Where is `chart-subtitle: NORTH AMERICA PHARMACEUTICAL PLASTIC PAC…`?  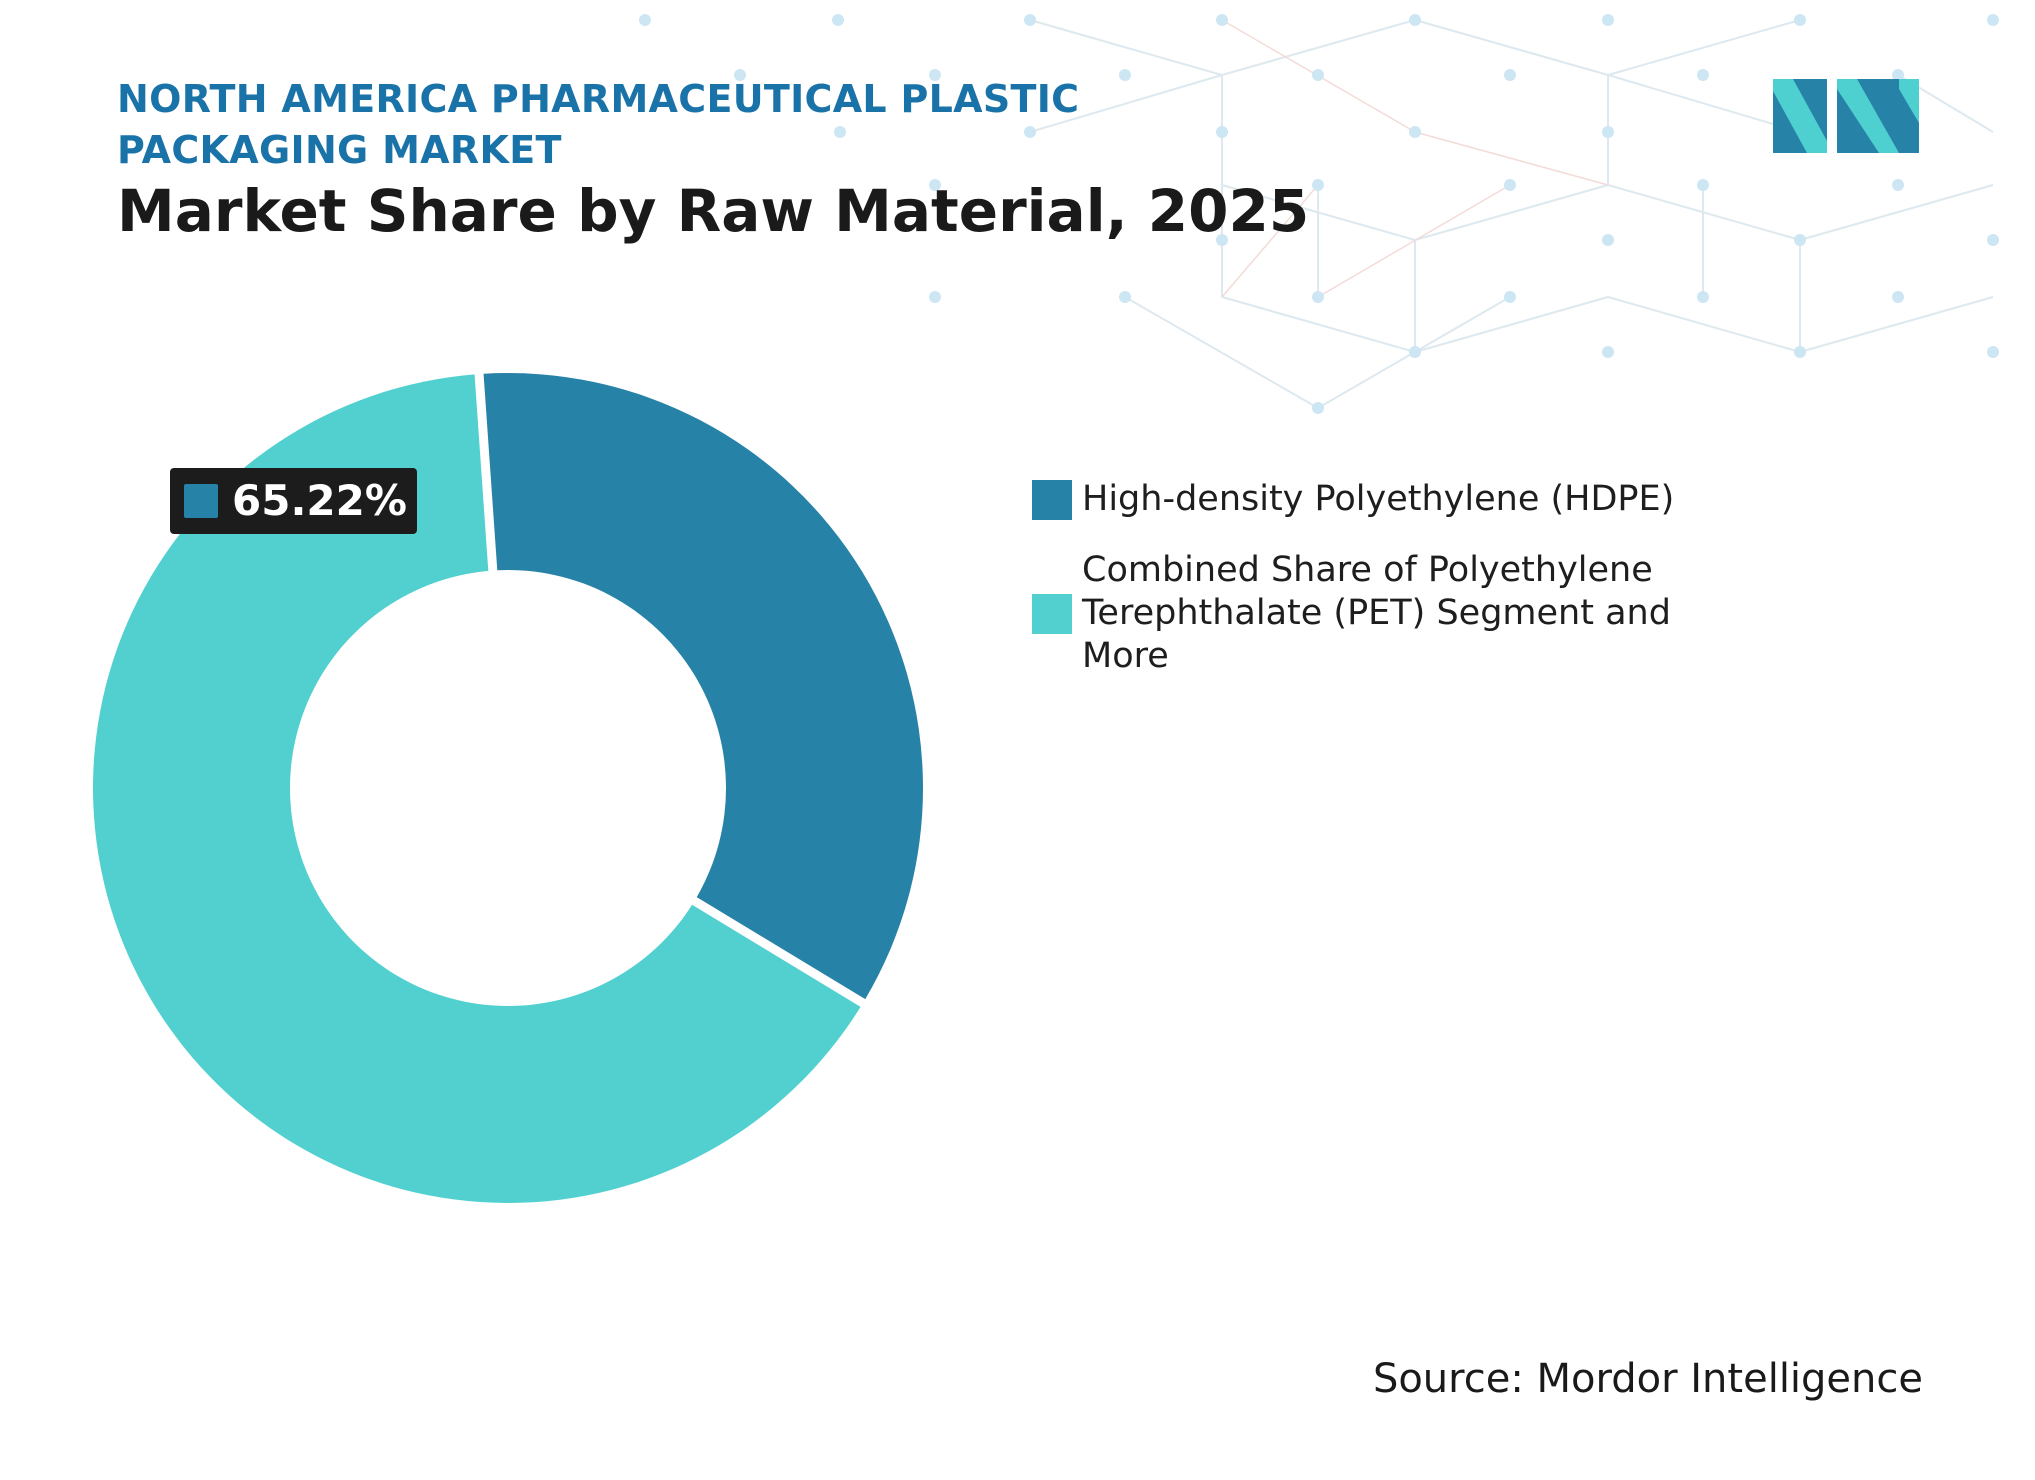
chart-subtitle: NORTH AMERICA PHARMACEUTICAL PLASTIC PAC… is located at coordinates (598, 124).